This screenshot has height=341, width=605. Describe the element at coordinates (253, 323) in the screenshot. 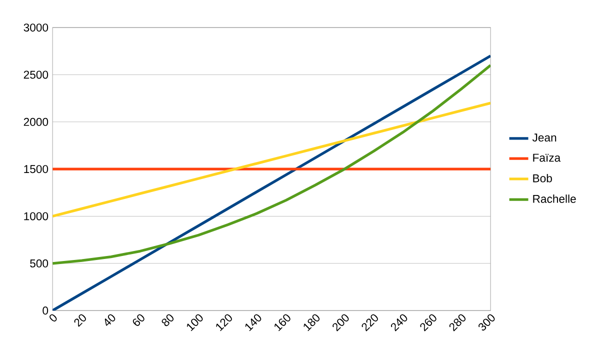

I see `x-tick-label: 140` at that location.